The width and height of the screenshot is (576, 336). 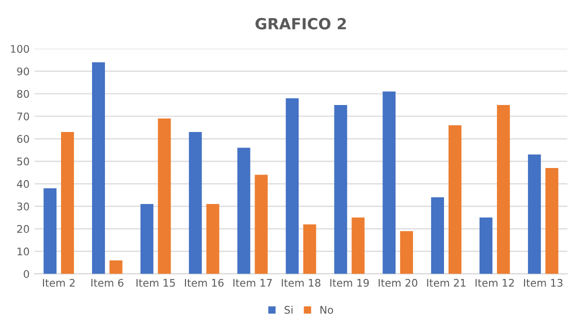 I want to click on y-tick-label: 100, so click(x=20, y=48).